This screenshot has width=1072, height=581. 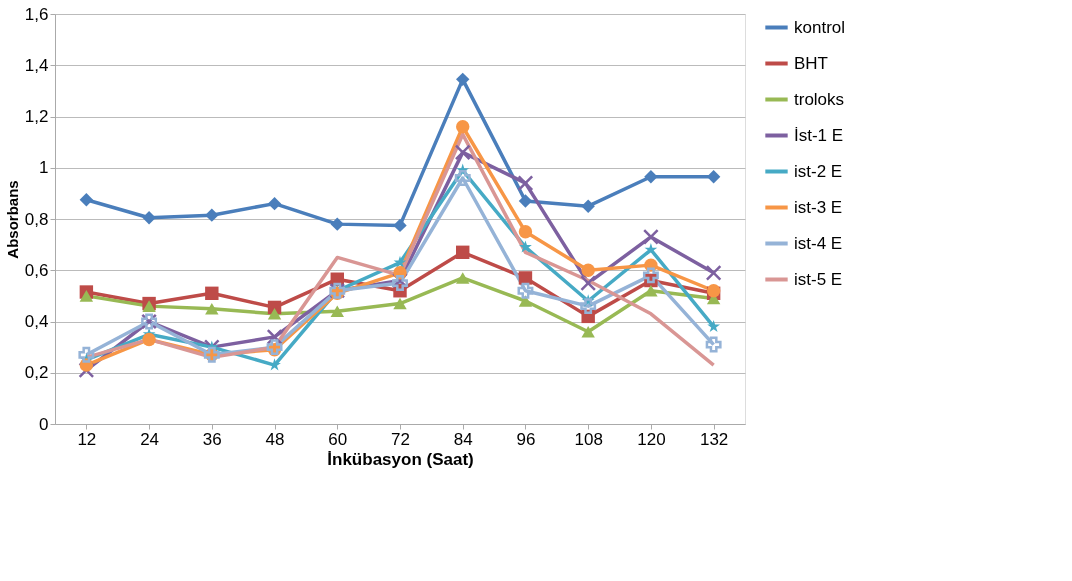 What do you see at coordinates (818, 279) in the screenshot?
I see `legend-label: ist-5 E` at bounding box center [818, 279].